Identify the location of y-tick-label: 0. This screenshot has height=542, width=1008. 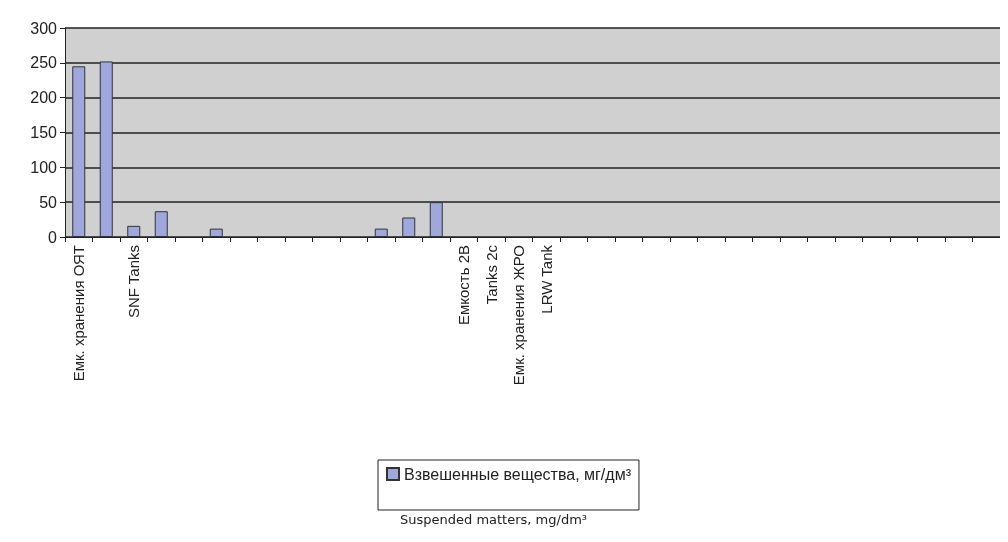
(53, 237).